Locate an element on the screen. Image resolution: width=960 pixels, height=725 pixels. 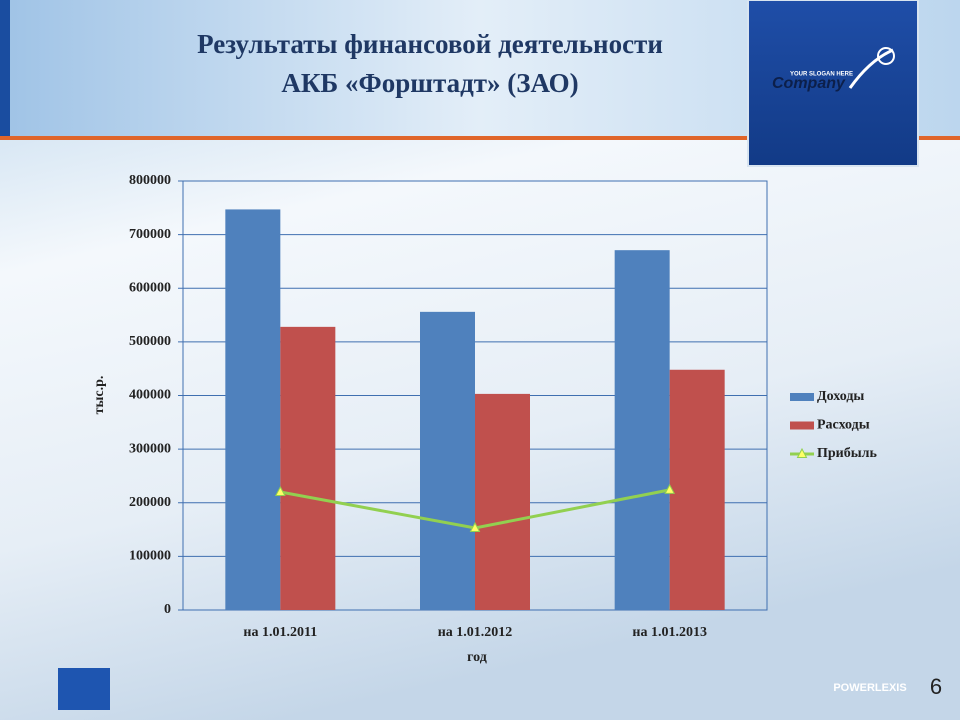
x-tick-label: на 1.01.2013 is located at coordinates (669, 632).